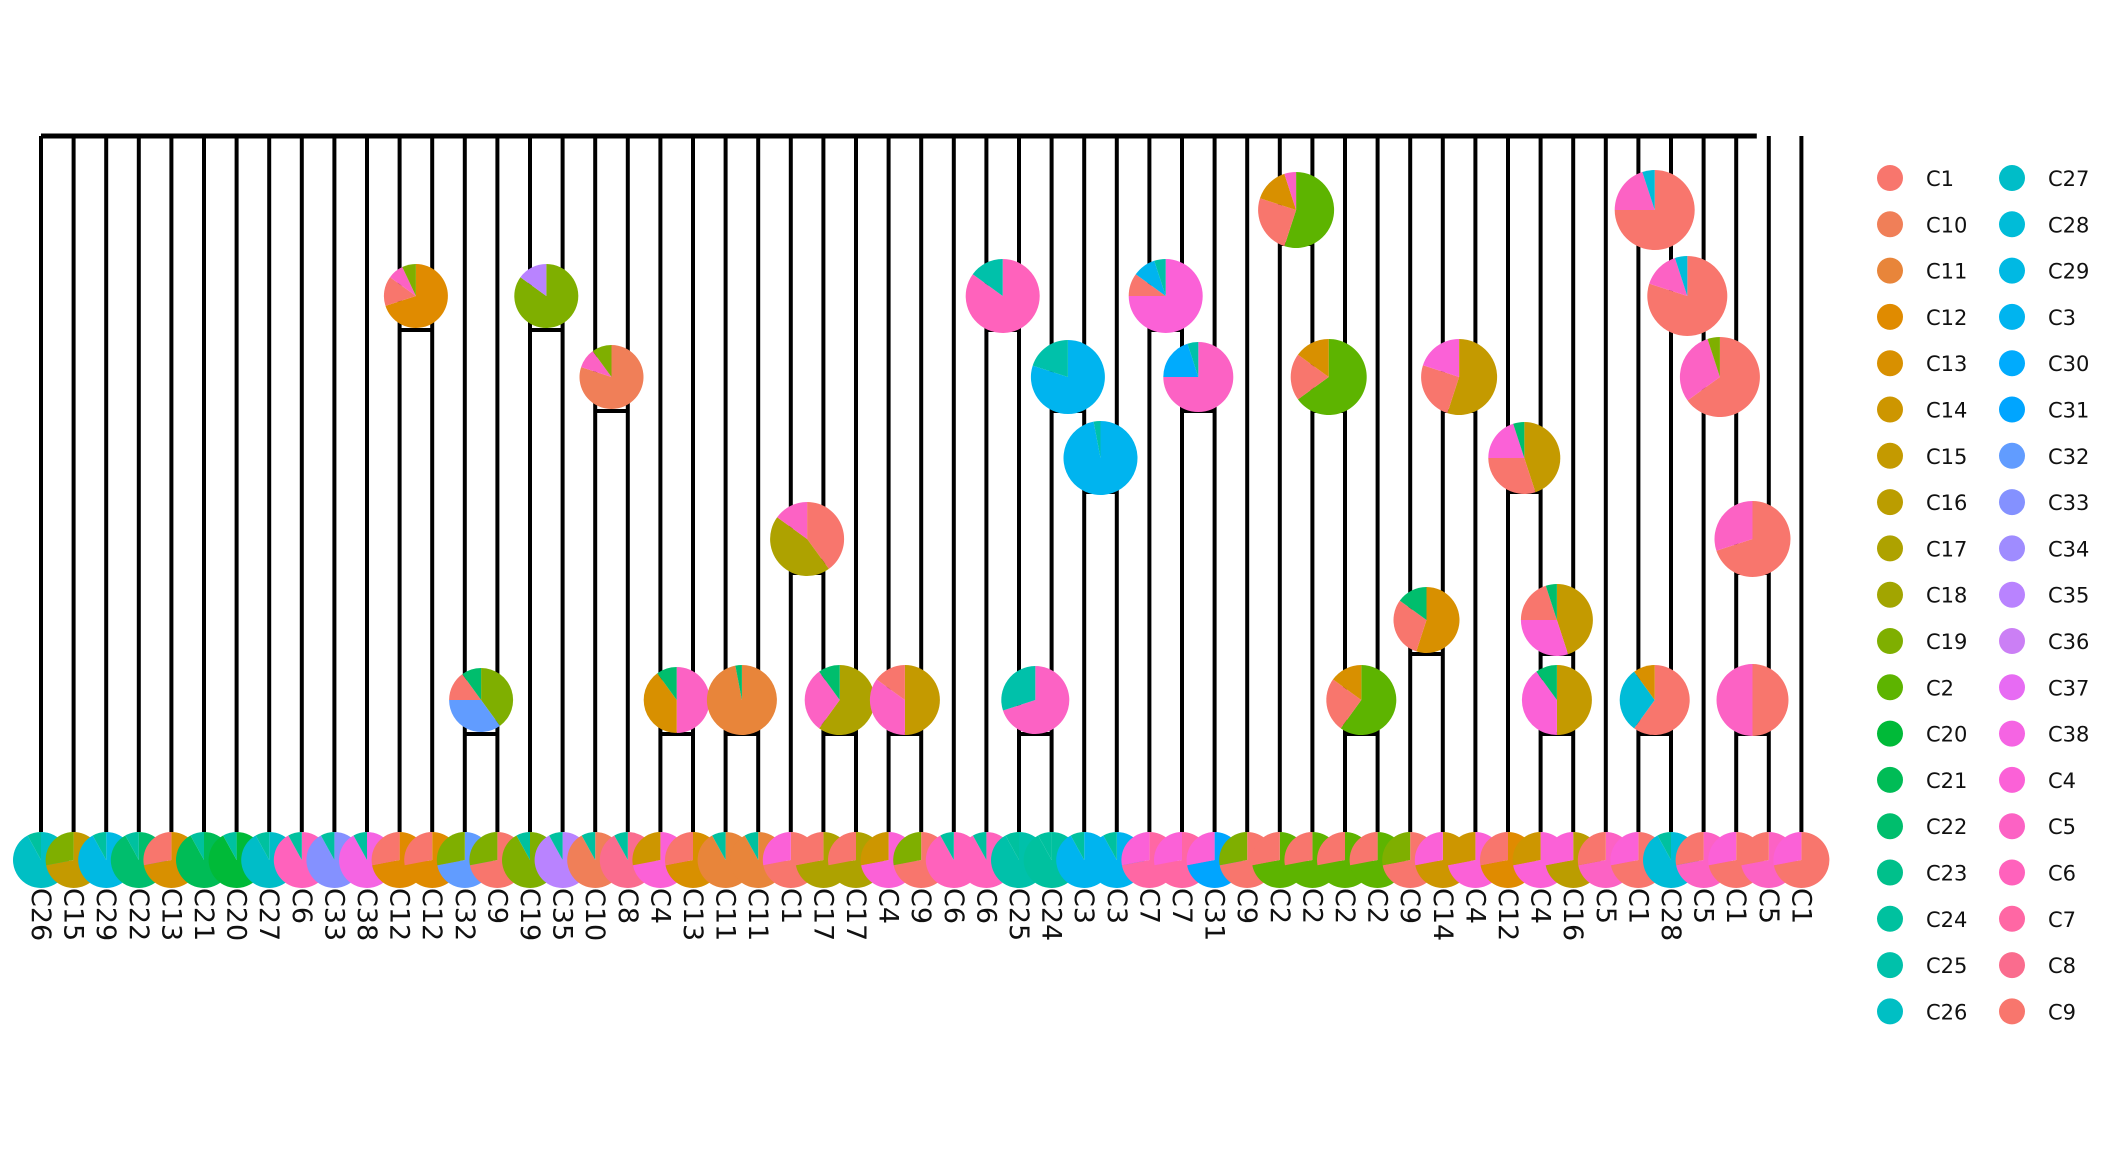 The image size is (2112, 1152). What do you see at coordinates (2068, 179) in the screenshot?
I see `legend-label: C27` at bounding box center [2068, 179].